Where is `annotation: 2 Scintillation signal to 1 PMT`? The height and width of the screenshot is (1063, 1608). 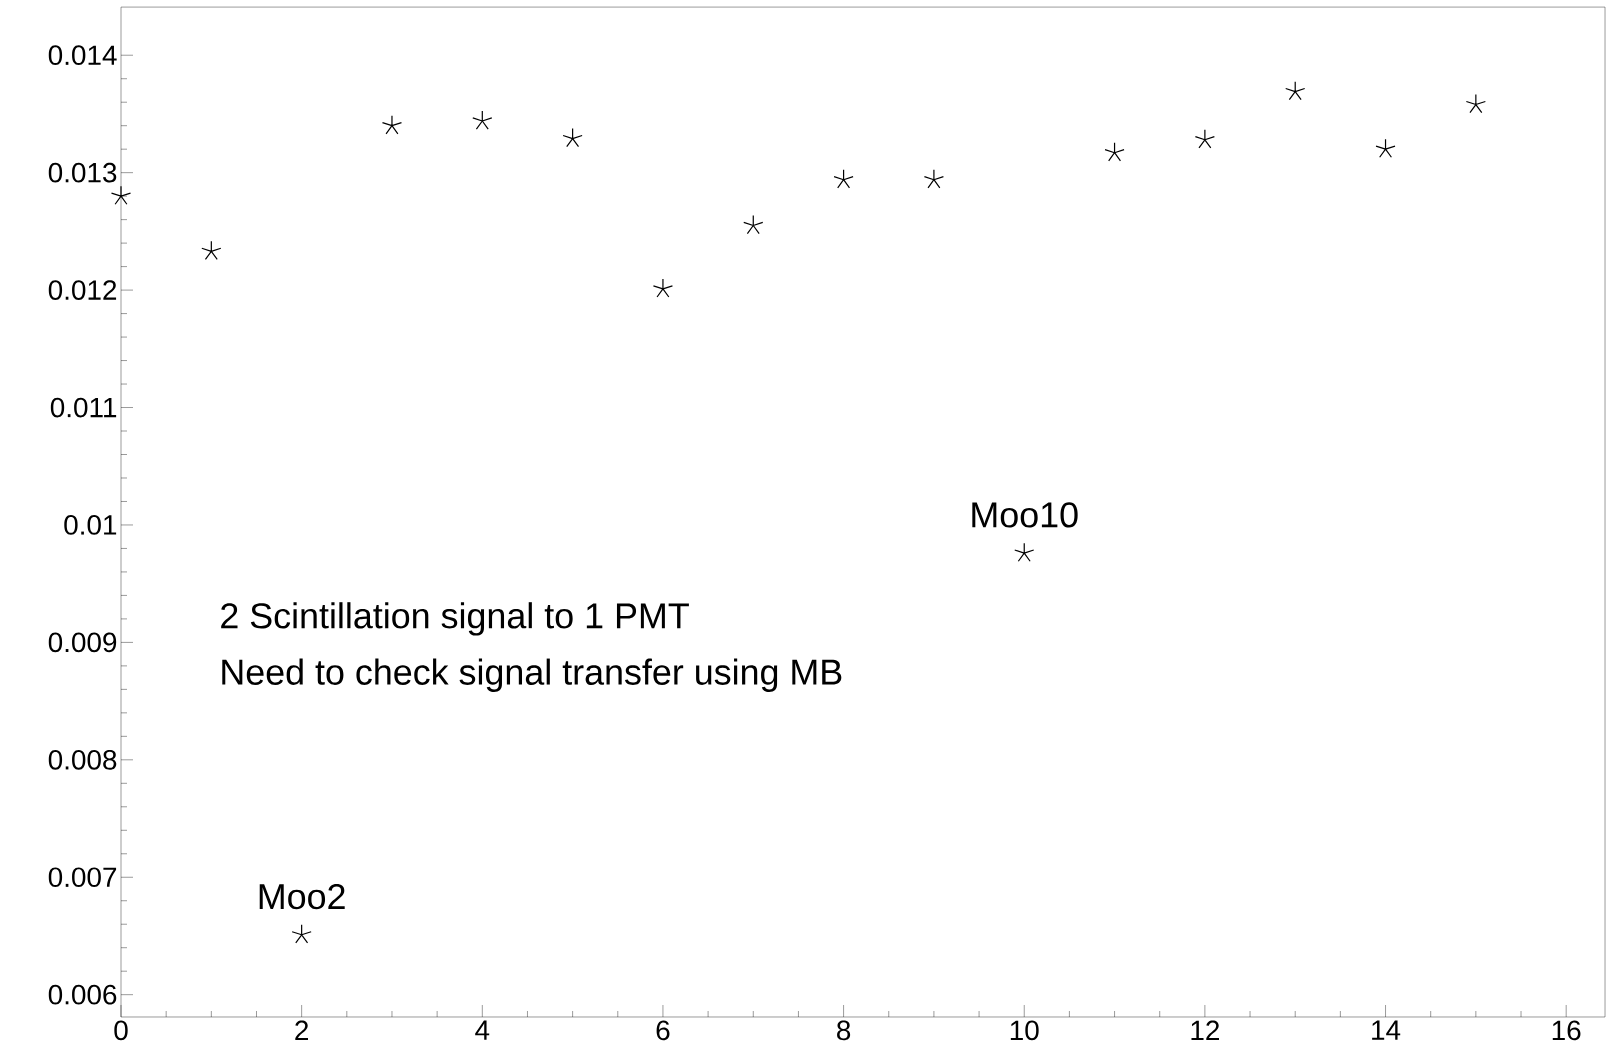
annotation: 2 Scintillation signal to 1 PMT is located at coordinates (455, 619).